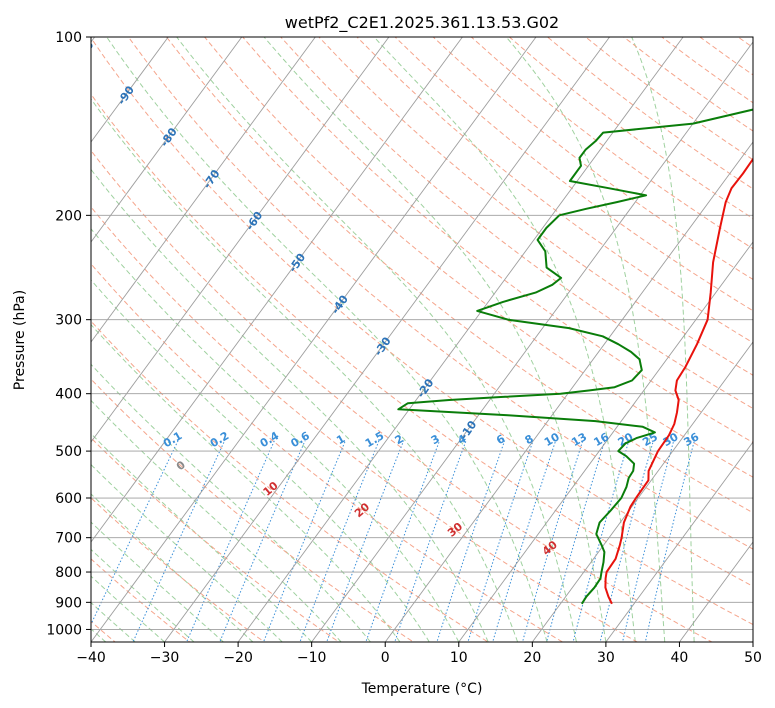 The height and width of the screenshot is (708, 775). Describe the element at coordinates (91, 658) in the screenshot. I see `x-tick-label: −40` at that location.